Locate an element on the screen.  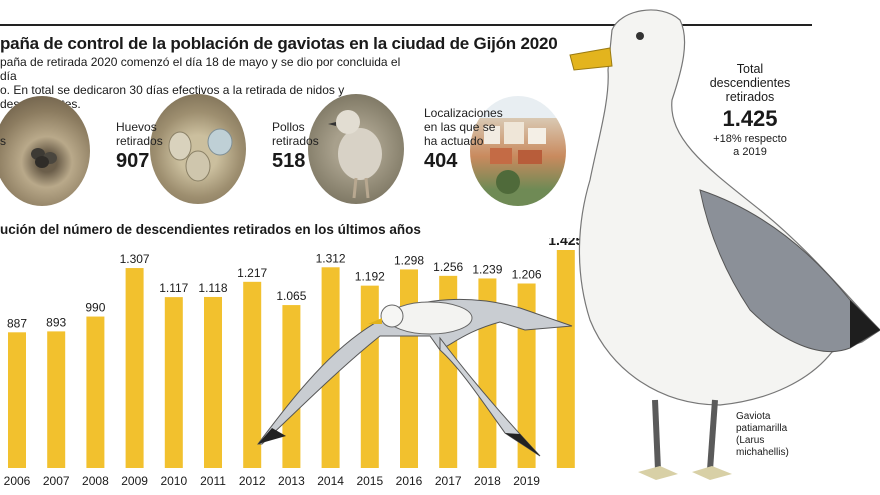
category-label: 2018 is located at coordinates (487, 481).